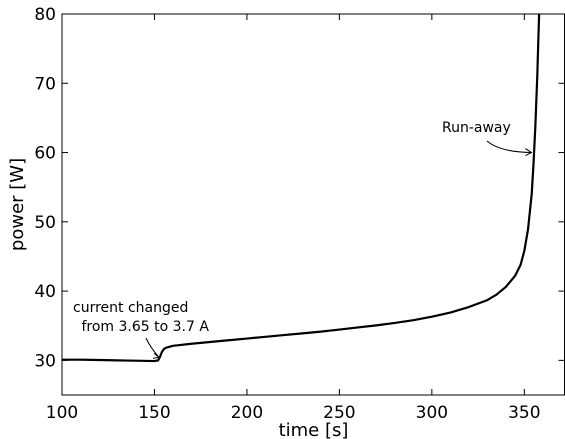  What do you see at coordinates (339, 413) in the screenshot?
I see `x-tick-label: 250` at bounding box center [339, 413].